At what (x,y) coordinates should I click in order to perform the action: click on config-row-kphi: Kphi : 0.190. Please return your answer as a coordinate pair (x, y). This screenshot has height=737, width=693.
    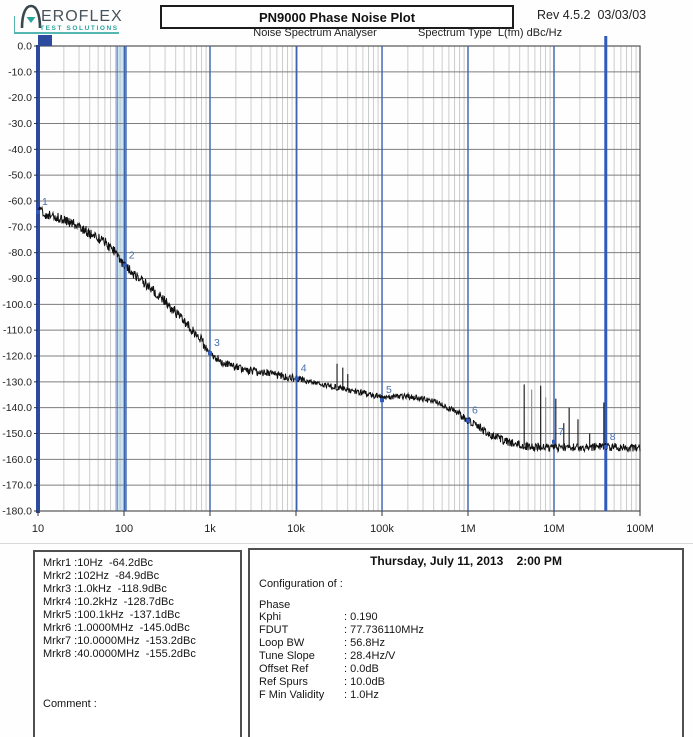
    Looking at the image, I should click on (466, 617).